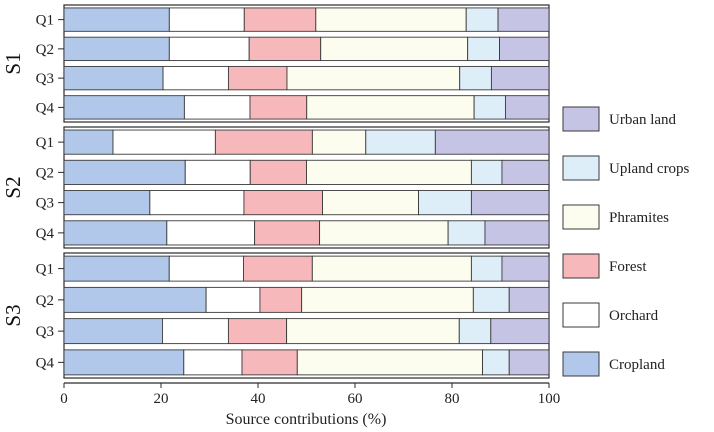 The height and width of the screenshot is (432, 714). What do you see at coordinates (384, 233) in the screenshot?
I see `bar-segment-s2-q4-phramites` at bounding box center [384, 233].